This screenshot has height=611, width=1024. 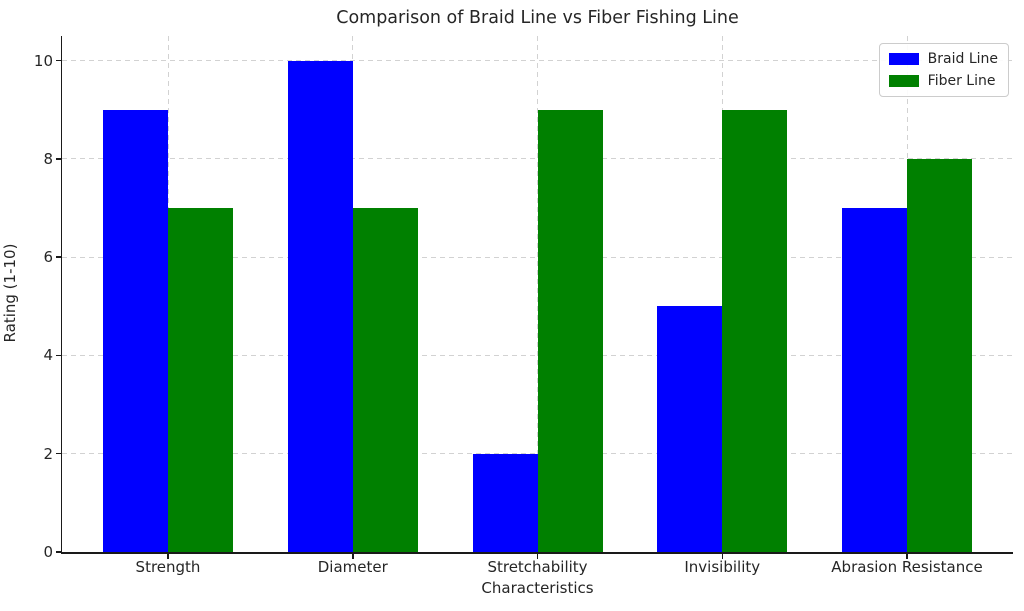 I want to click on x-tick-label-strength: Strength, so click(x=168, y=567).